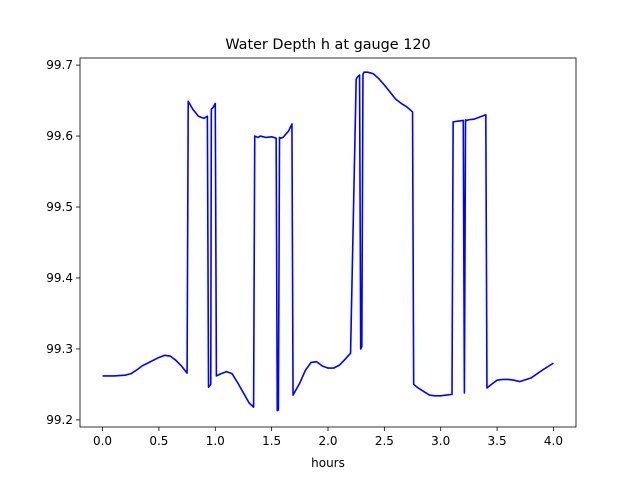  What do you see at coordinates (553, 441) in the screenshot?
I see `x-tick-label: 4.0` at bounding box center [553, 441].